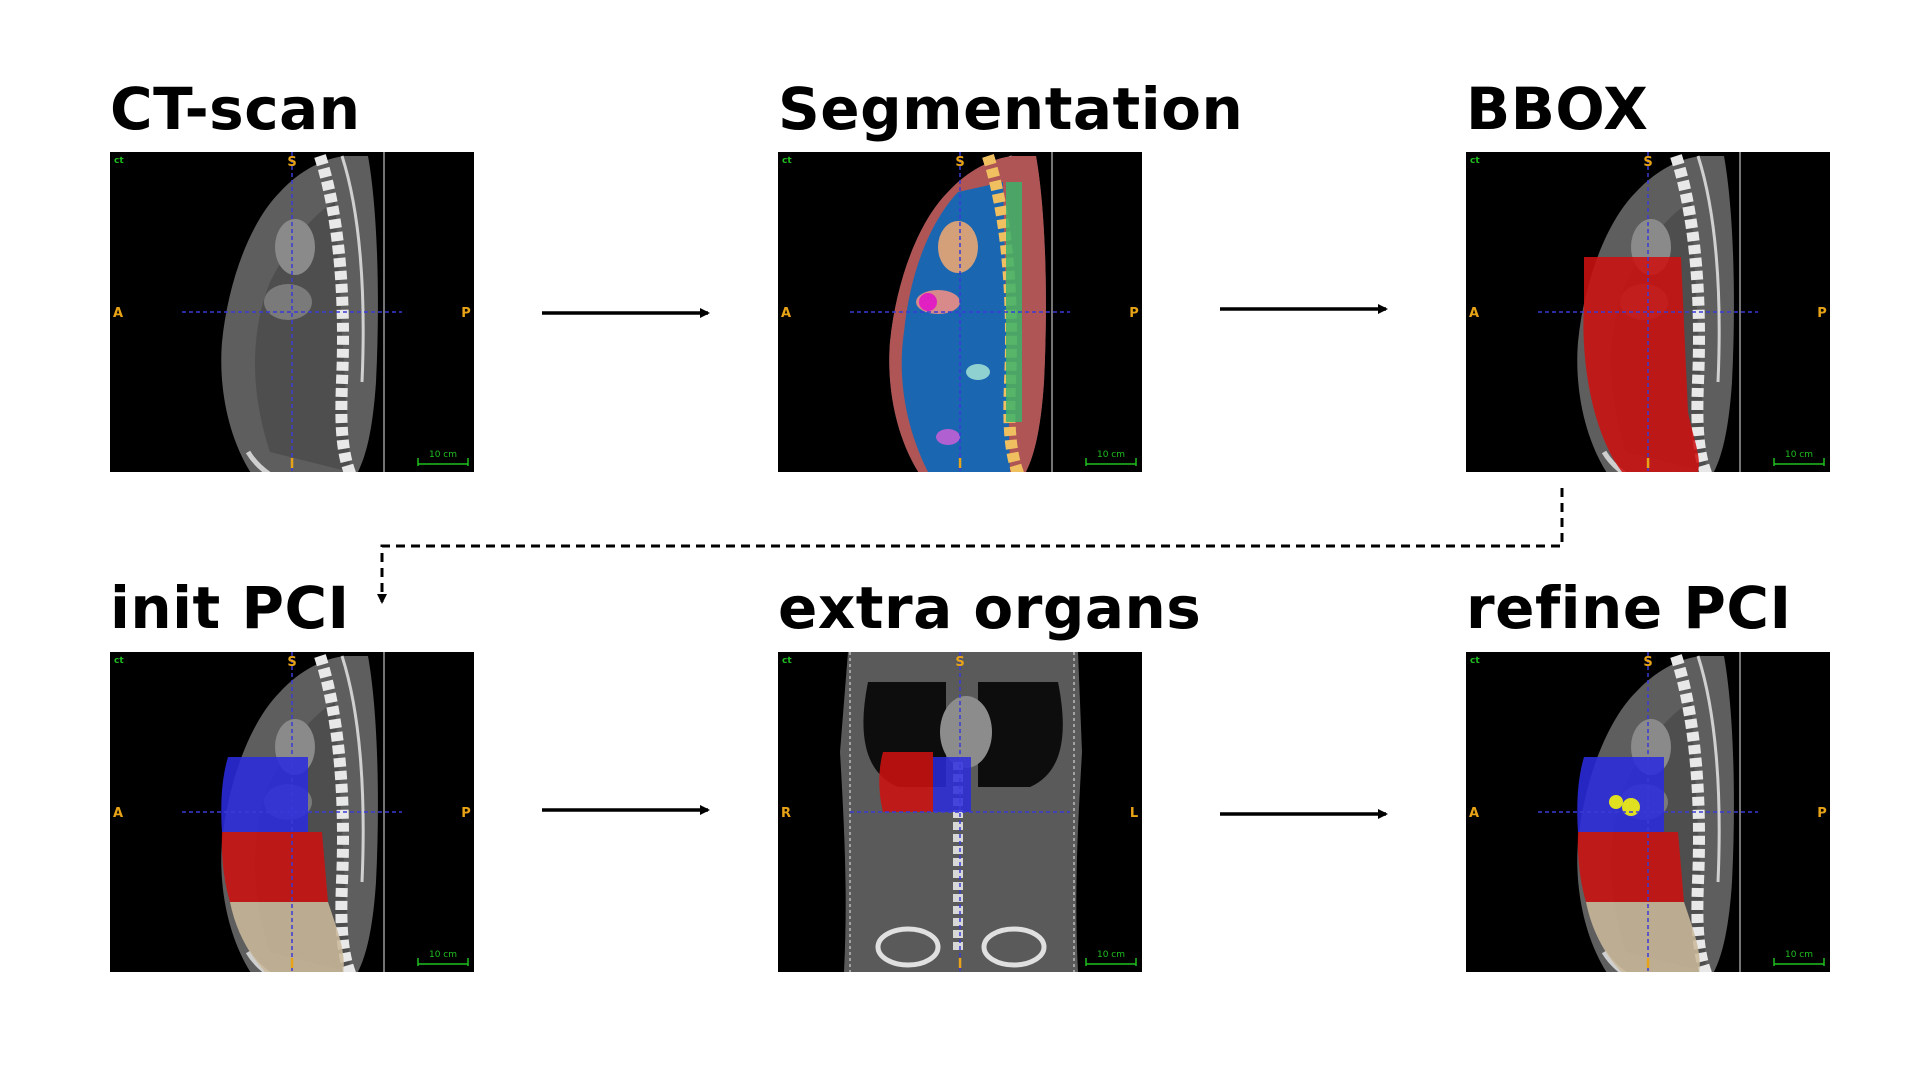  What do you see at coordinates (288, 302) in the screenshot?
I see `liver-shape` at bounding box center [288, 302].